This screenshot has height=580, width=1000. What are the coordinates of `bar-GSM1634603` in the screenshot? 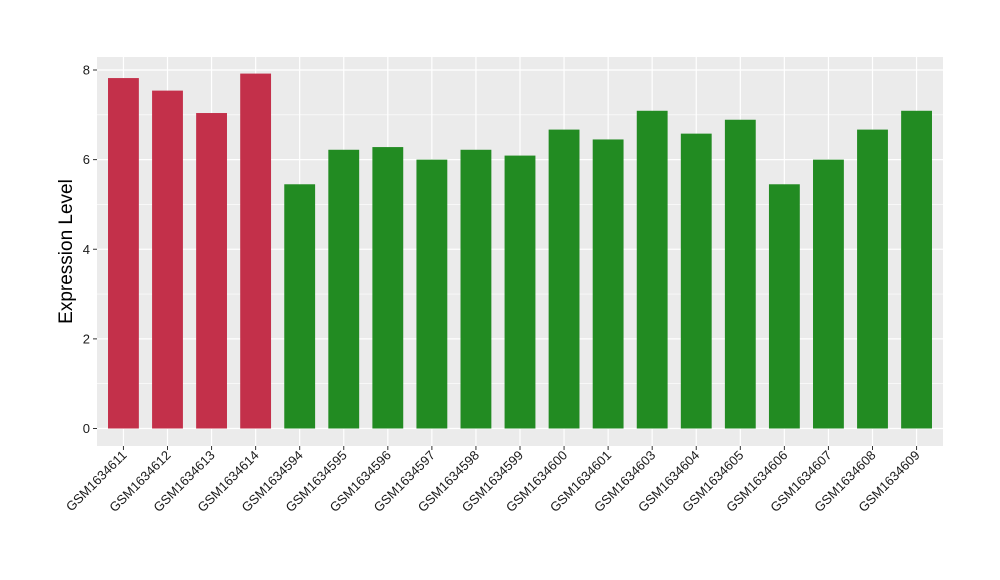 It's located at (652, 269).